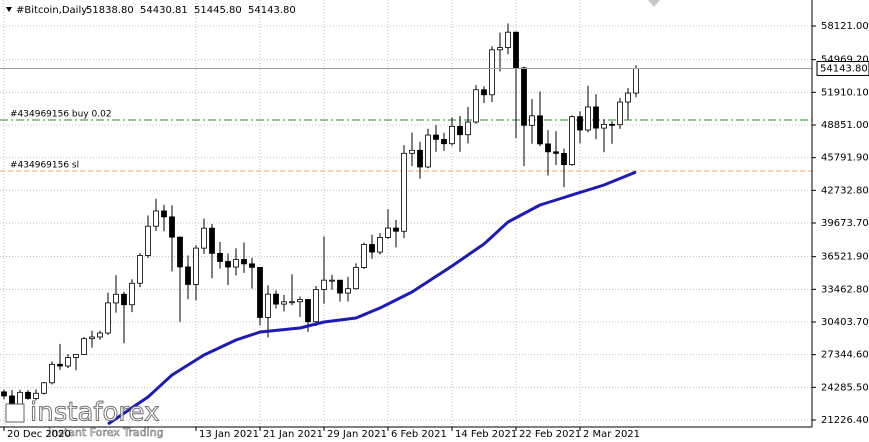  Describe the element at coordinates (61, 114) in the screenshot. I see `order-label: #434969156 buy 0.02` at that location.